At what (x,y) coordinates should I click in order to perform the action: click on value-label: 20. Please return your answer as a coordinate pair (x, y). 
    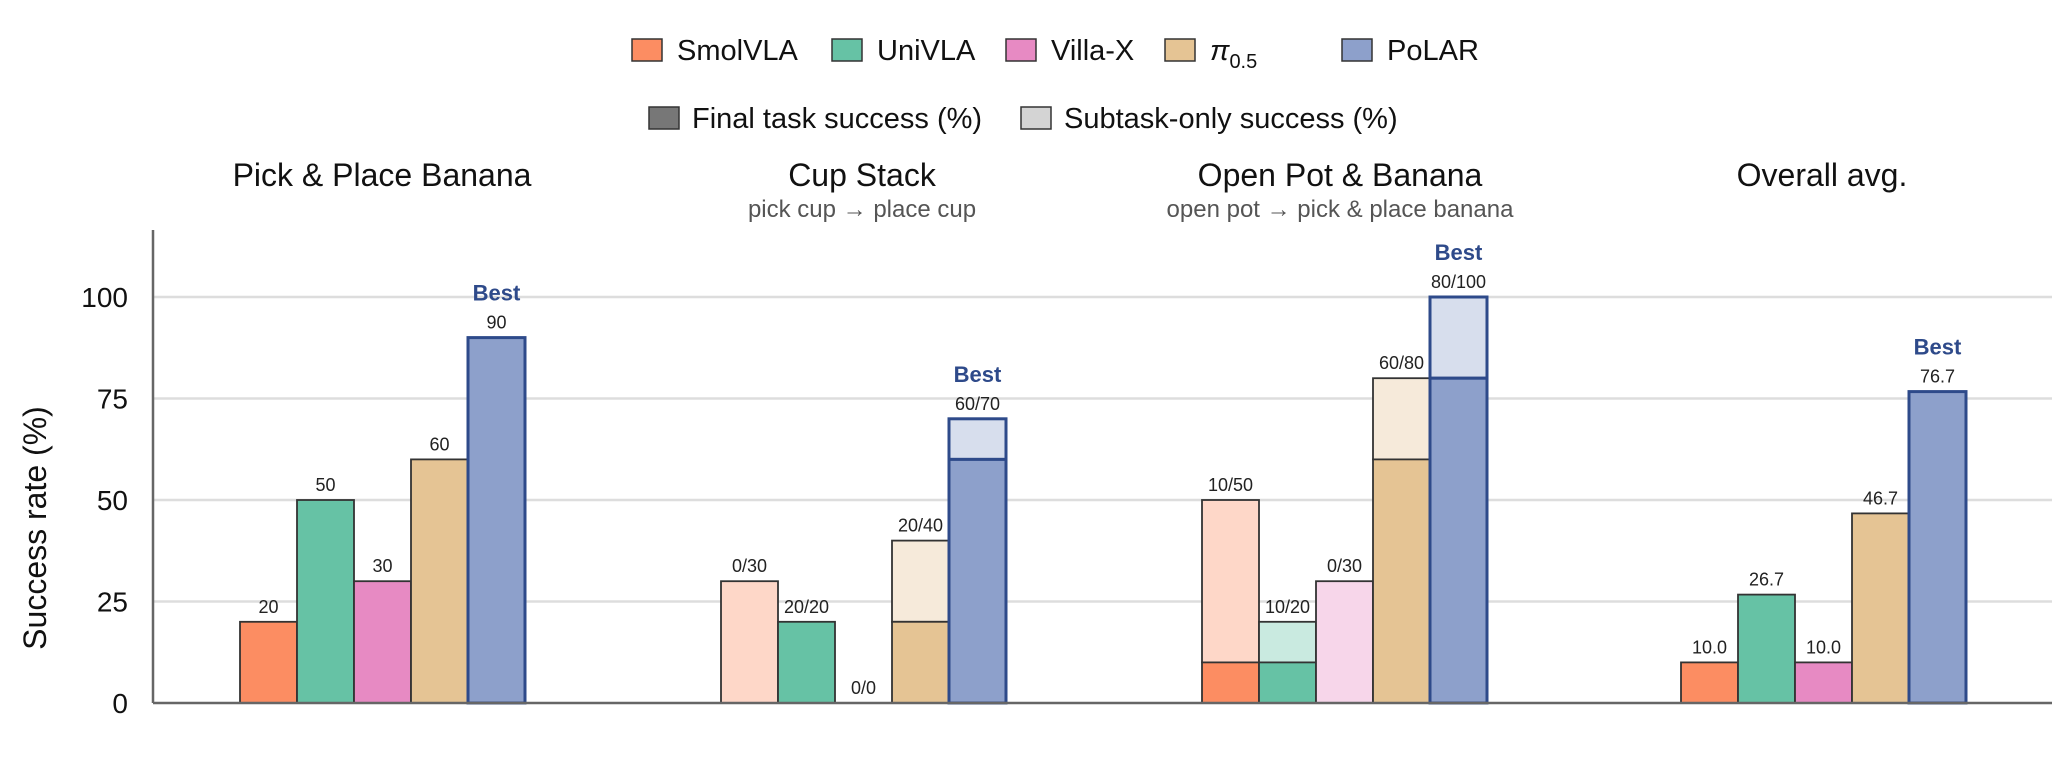
    Looking at the image, I should click on (268, 607).